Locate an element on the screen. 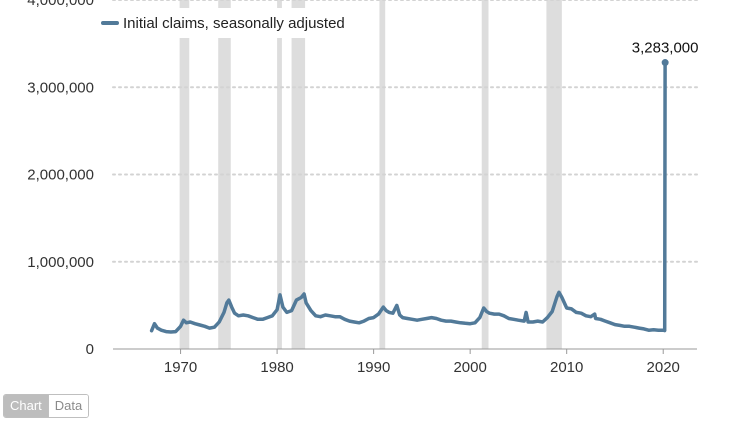  x-tick-label-5: 2020 is located at coordinates (663, 367).